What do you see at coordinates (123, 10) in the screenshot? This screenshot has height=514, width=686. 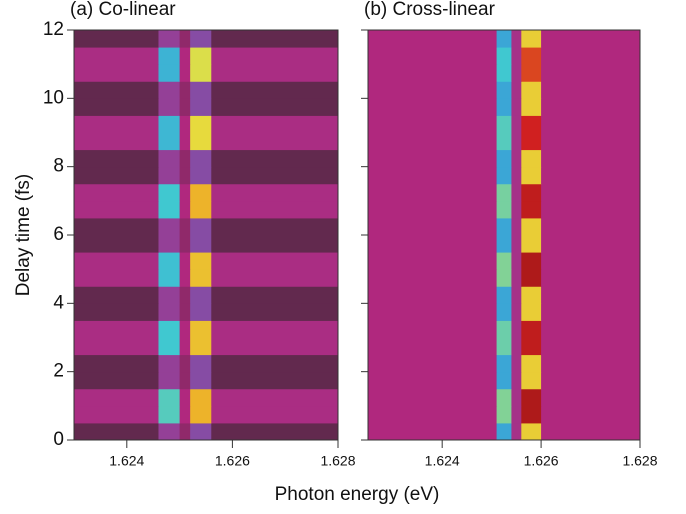 I see `panel-title: (a) Co-linear` at bounding box center [123, 10].